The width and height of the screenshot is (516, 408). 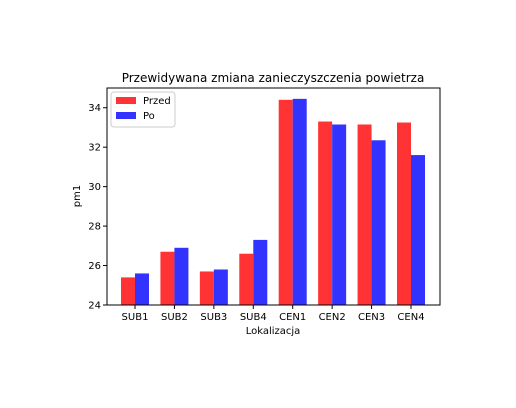 What do you see at coordinates (149, 116) in the screenshot?
I see `legend-label-po: Po` at bounding box center [149, 116].